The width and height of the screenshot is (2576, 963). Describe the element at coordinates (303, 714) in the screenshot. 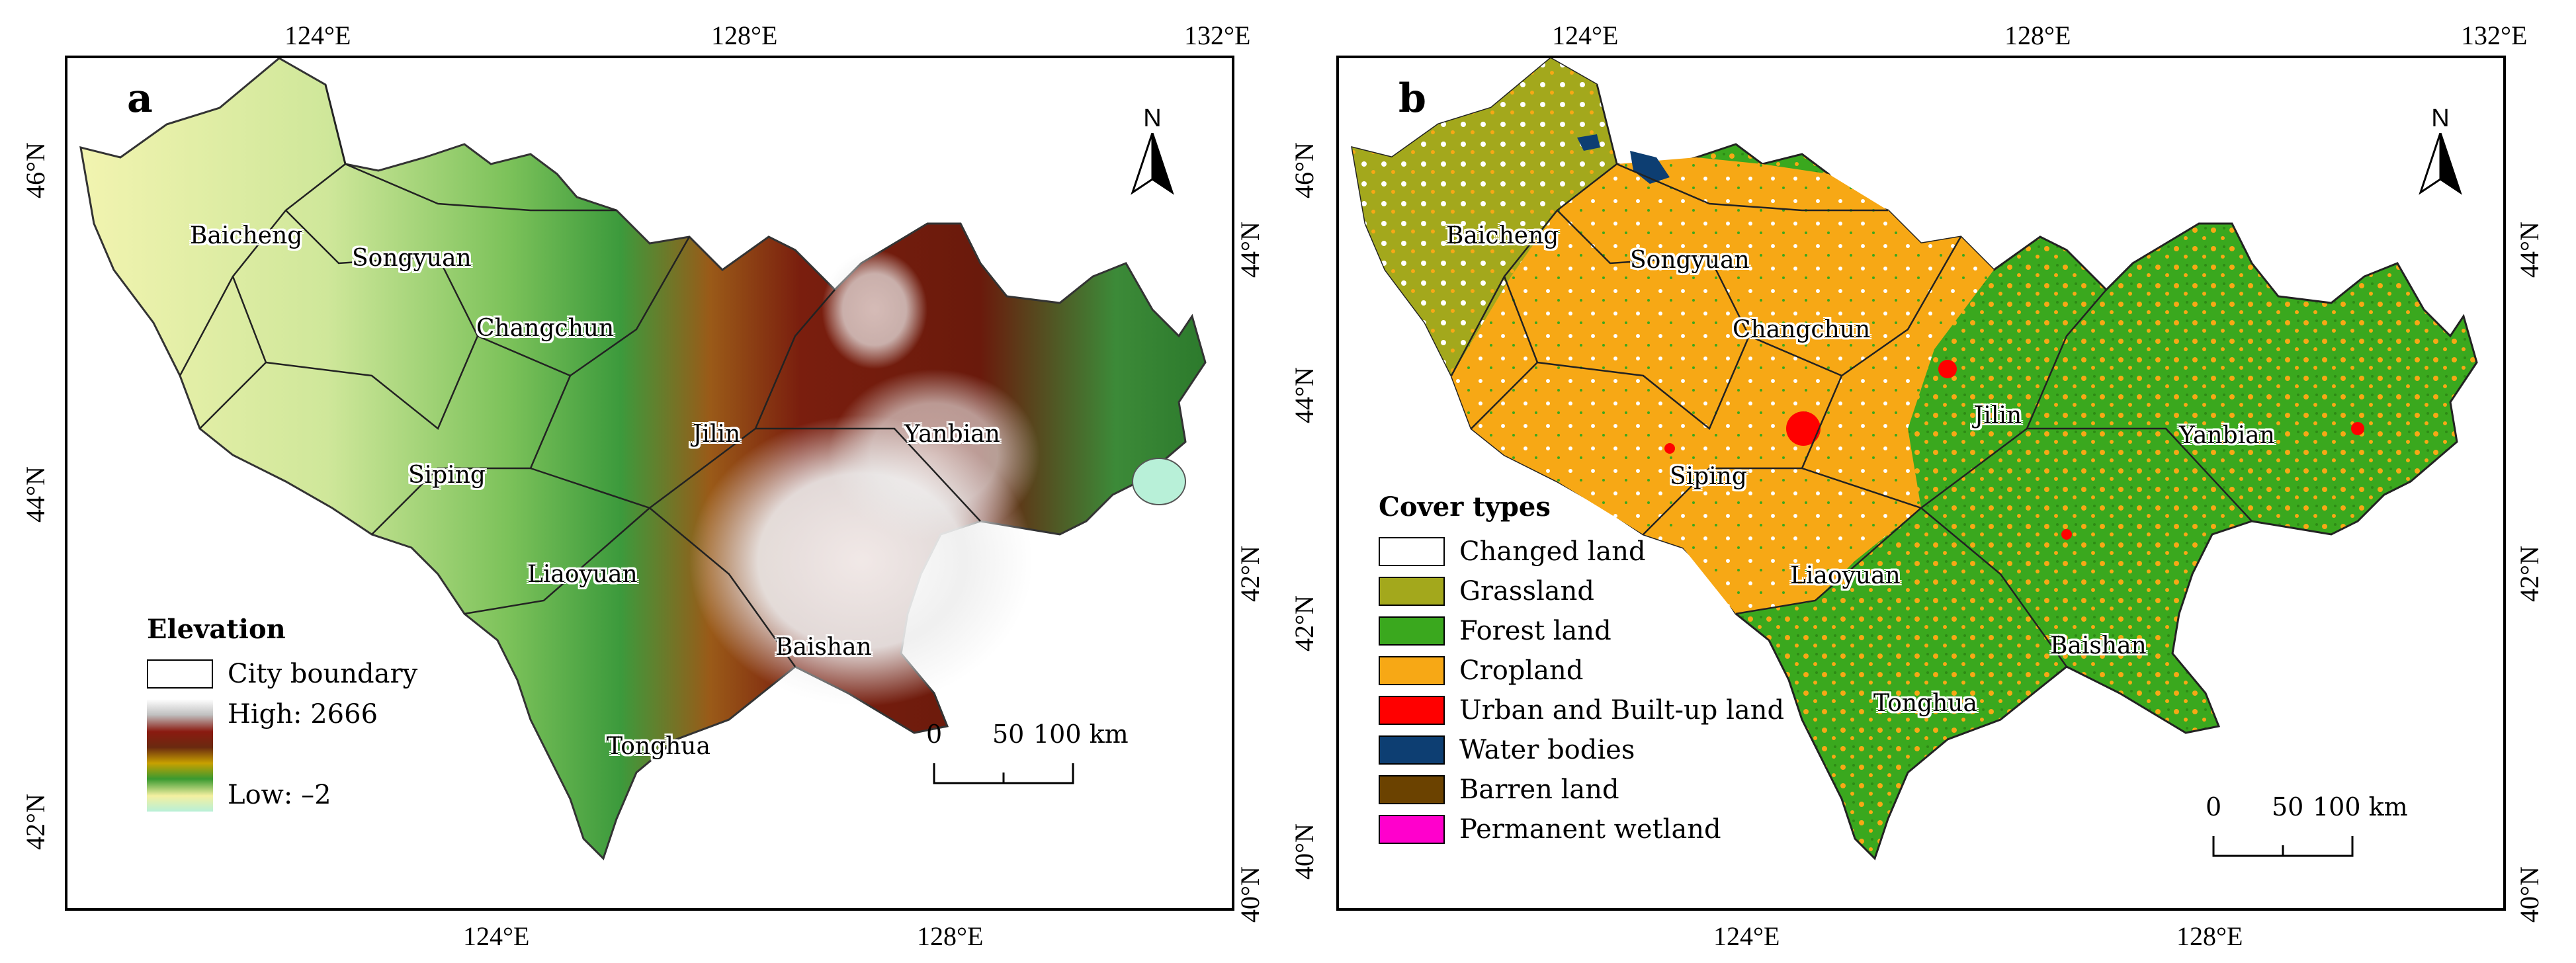

I see `legend-high-label: High: 2666` at that location.